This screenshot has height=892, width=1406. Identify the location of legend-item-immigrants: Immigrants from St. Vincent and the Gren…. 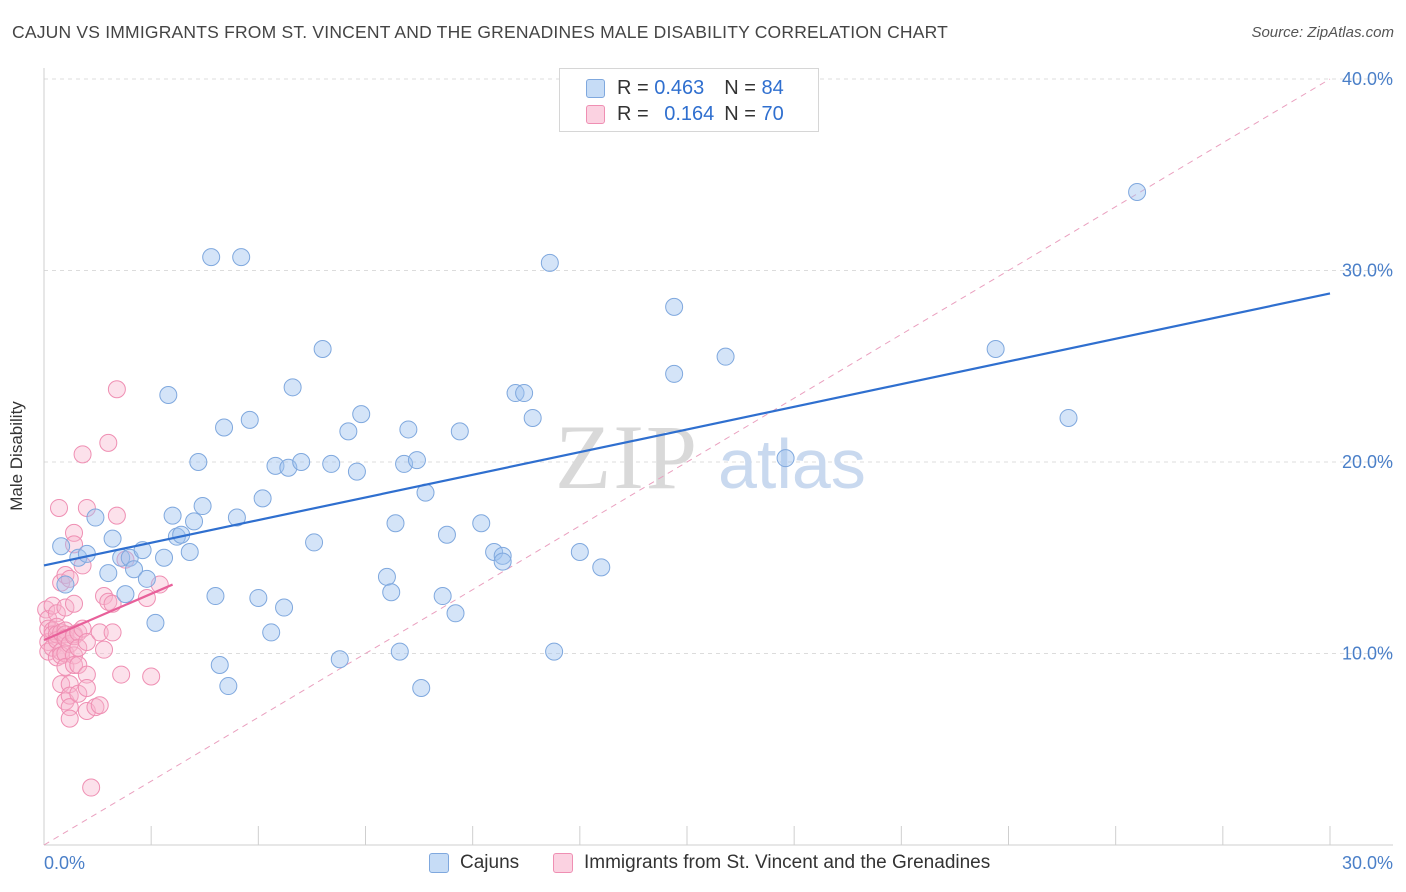
(771, 863).